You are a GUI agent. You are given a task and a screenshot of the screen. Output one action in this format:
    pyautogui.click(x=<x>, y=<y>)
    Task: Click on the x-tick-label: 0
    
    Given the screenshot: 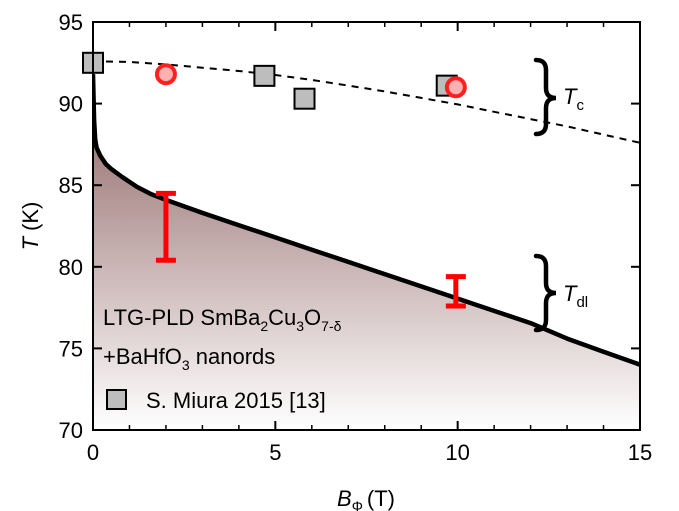 What is the action you would take?
    pyautogui.click(x=93, y=452)
    